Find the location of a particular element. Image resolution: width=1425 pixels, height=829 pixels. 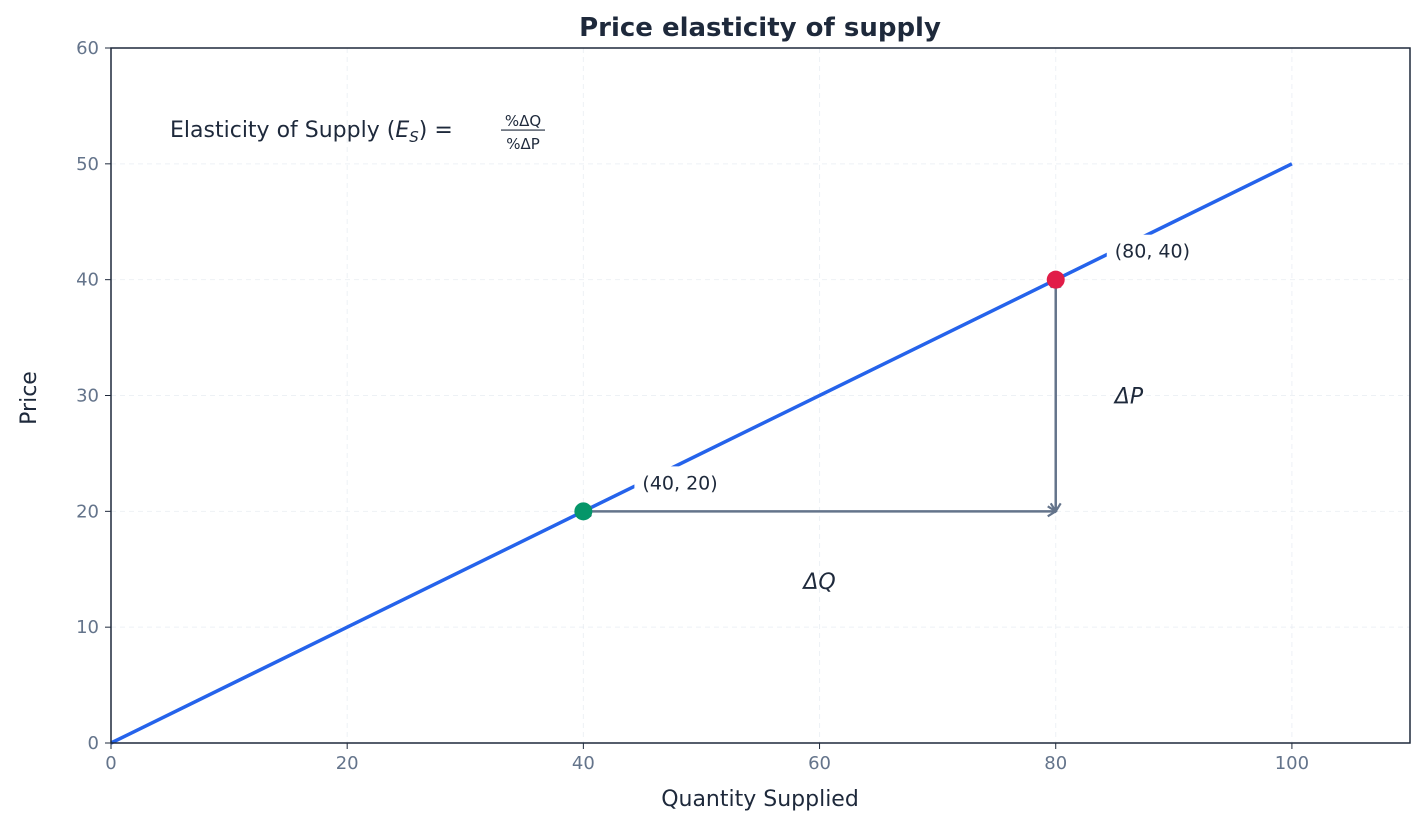

y-tick-label: 40 is located at coordinates (87, 280).